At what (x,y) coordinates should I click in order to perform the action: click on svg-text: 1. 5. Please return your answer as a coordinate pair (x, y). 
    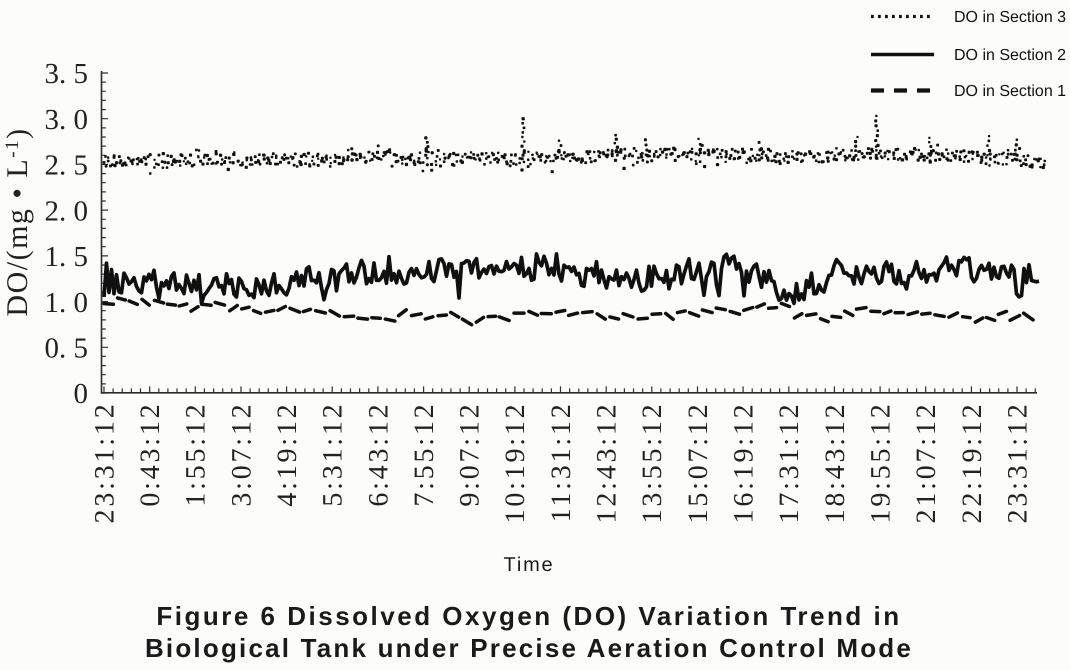
    Looking at the image, I should click on (67, 257).